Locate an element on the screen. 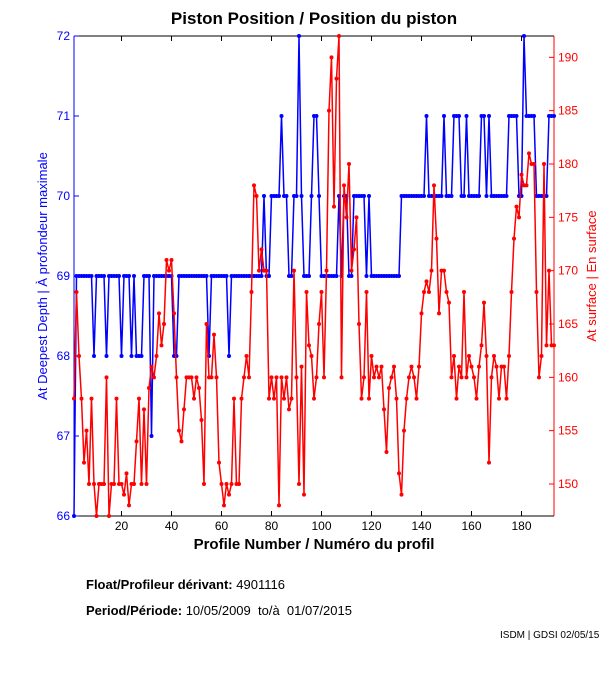  x-tick-label: 80 is located at coordinates (272, 526).